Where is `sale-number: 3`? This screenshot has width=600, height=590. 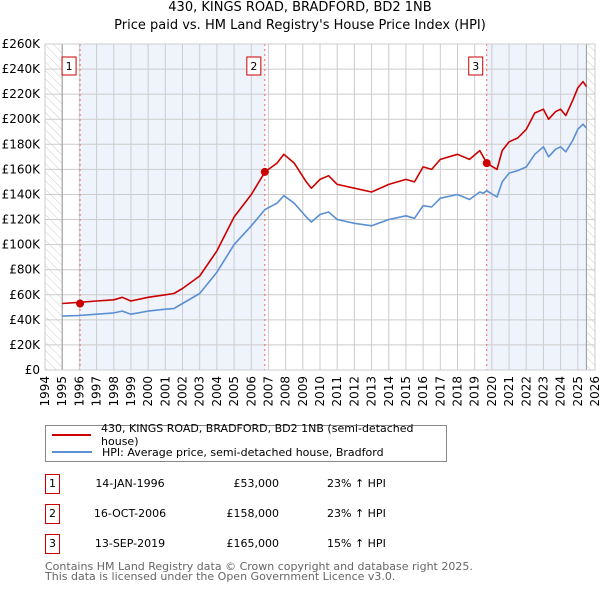 sale-number: 3 is located at coordinates (52, 544).